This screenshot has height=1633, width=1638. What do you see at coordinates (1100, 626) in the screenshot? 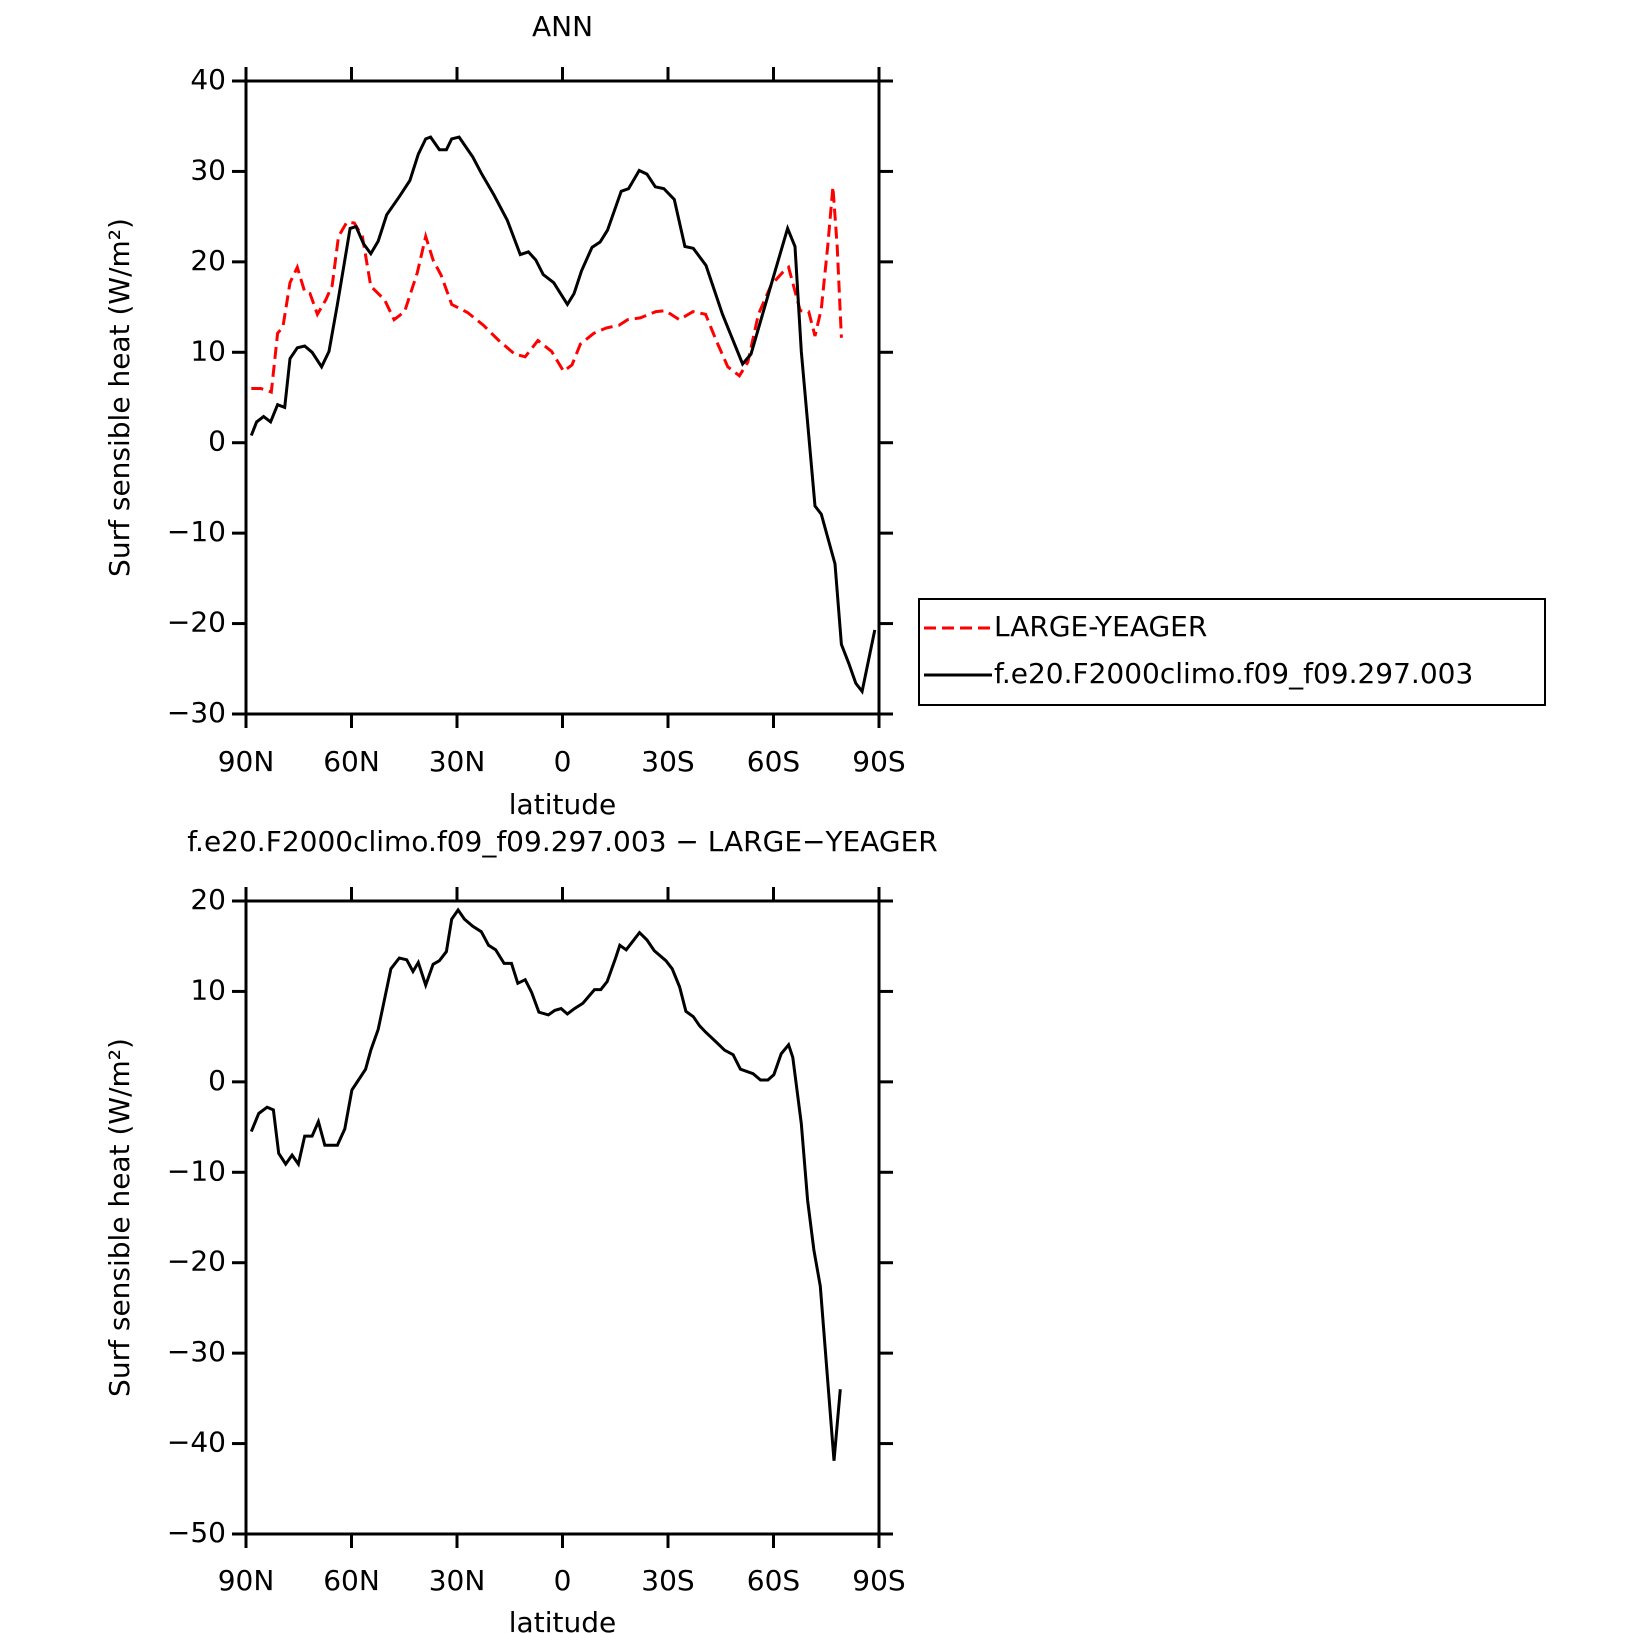
I see `legend-label: LARGE-YEAGER` at bounding box center [1100, 626].